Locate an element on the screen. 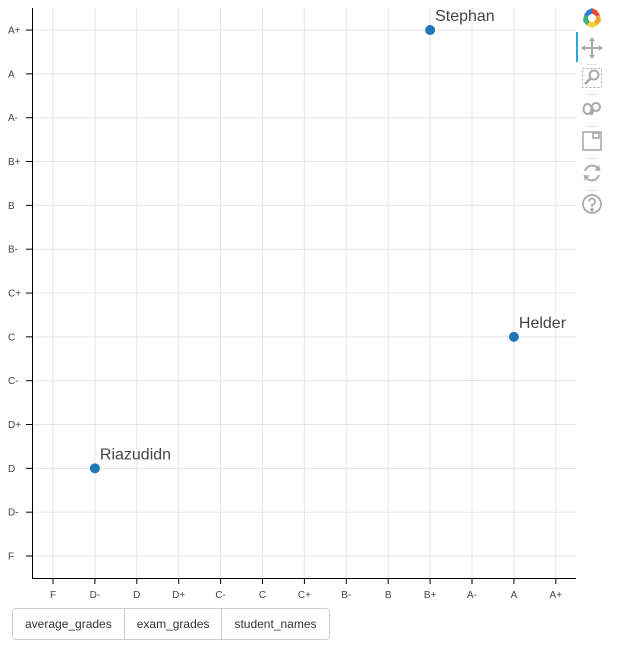  x-tick-label: A is located at coordinates (514, 595).